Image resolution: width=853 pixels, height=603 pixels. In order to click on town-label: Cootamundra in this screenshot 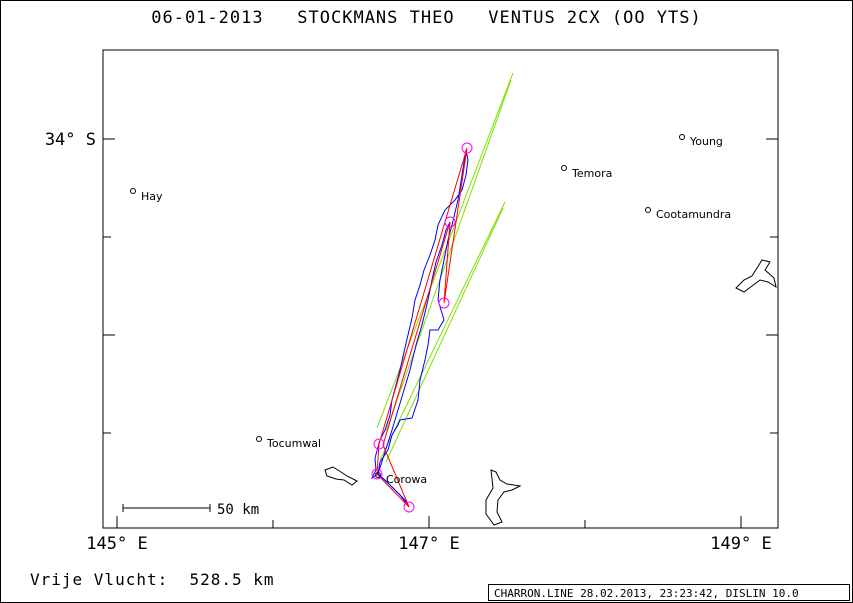, I will do `click(693, 214)`.